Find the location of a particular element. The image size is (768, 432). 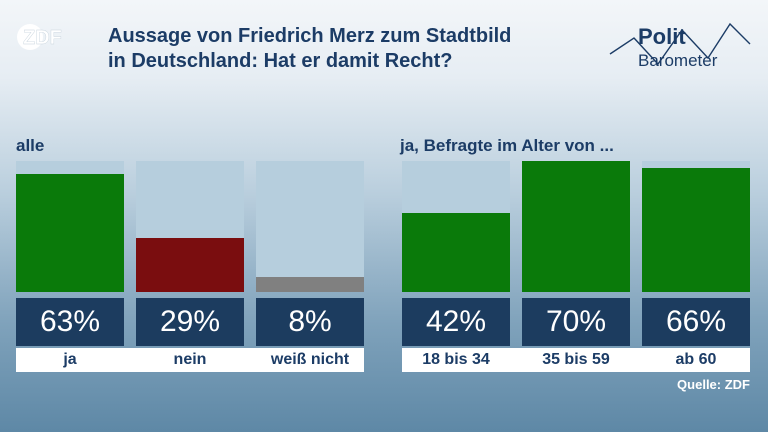

value-label-weiss-nicht: 8% is located at coordinates (310, 322).